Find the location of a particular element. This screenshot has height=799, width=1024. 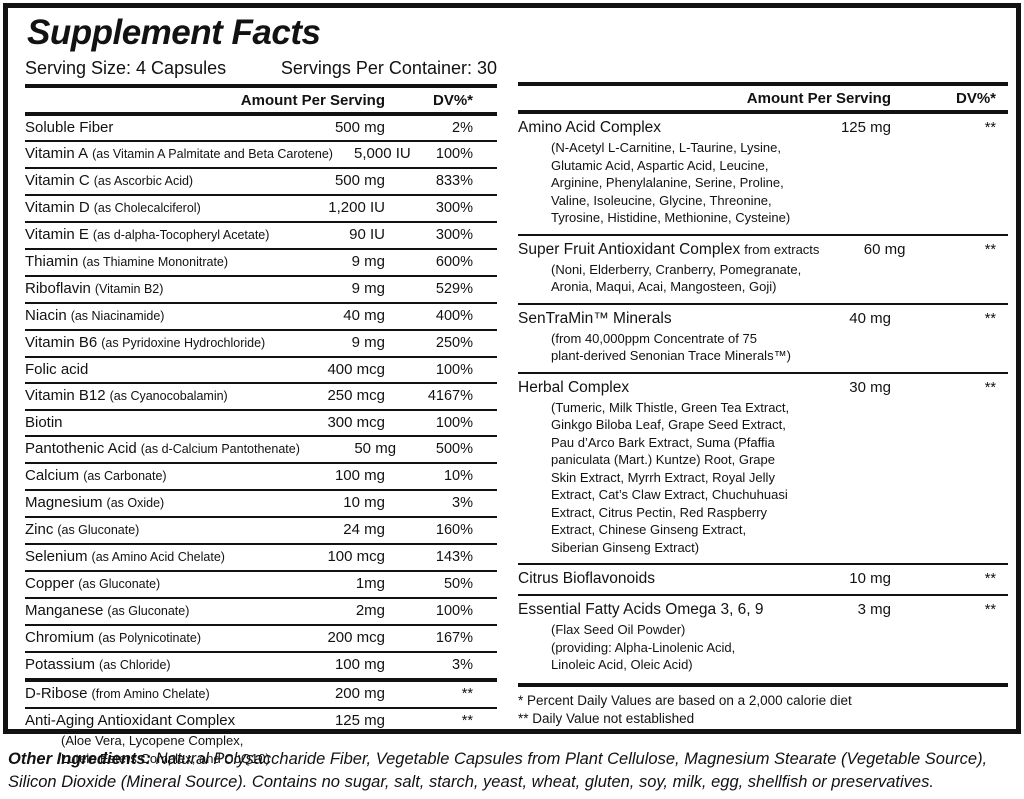

ingredient-name: Riboflavin (Vitamin B2) is located at coordinates (94, 288).